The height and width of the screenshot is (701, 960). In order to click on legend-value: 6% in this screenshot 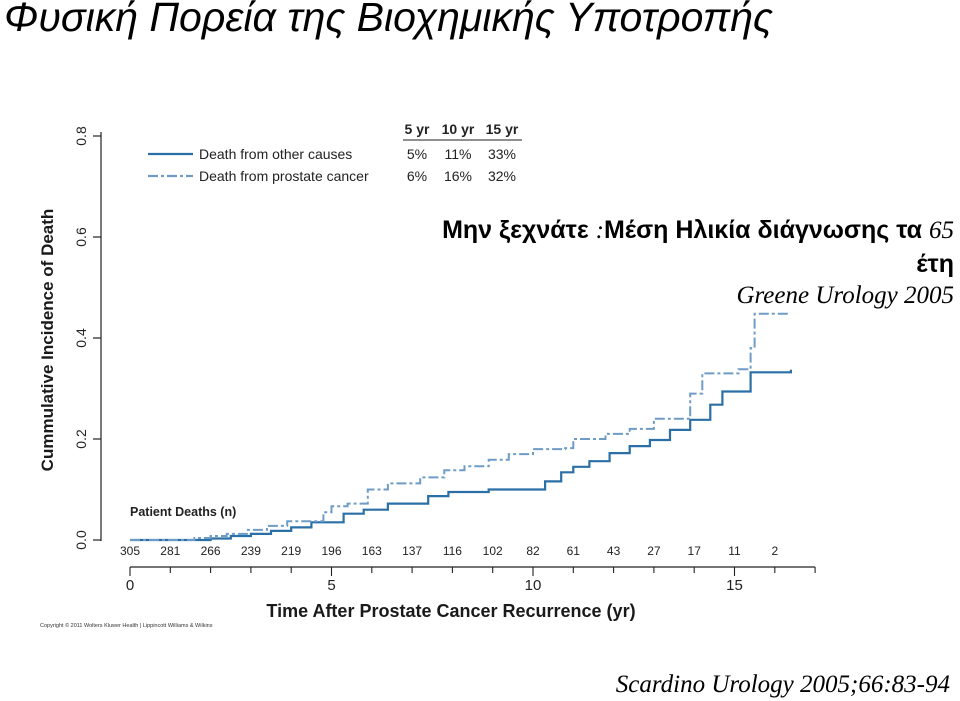, I will do `click(417, 176)`.